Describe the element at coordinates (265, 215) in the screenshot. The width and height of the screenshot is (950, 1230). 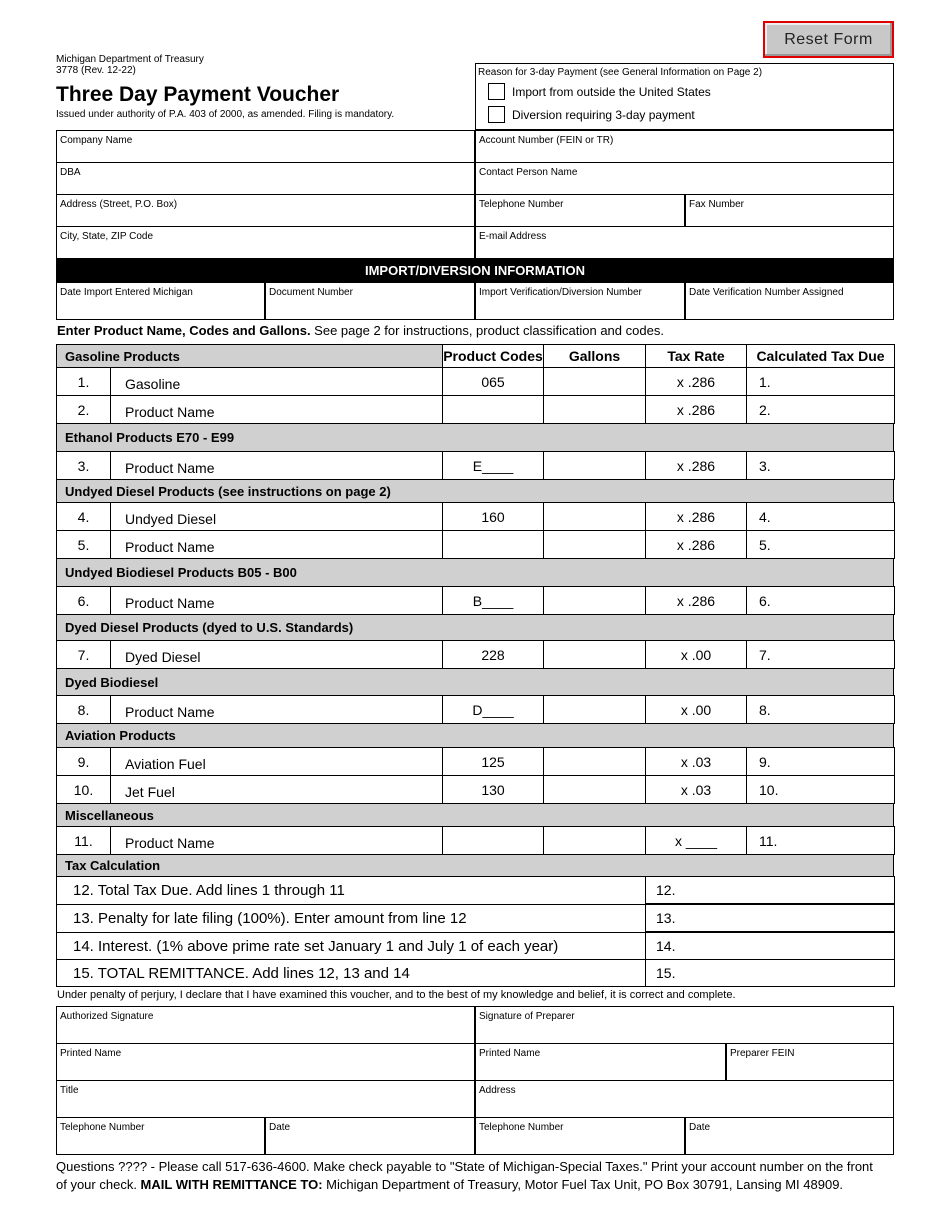
I see `address-input` at that location.